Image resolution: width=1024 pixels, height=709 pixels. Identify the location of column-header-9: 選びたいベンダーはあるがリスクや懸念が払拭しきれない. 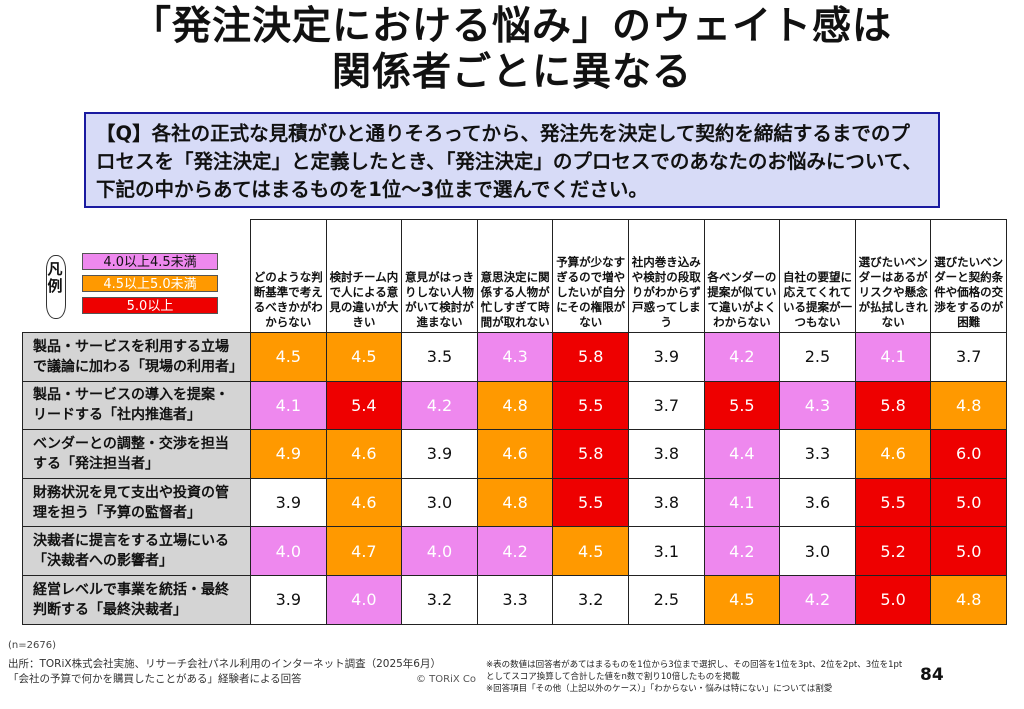
(893, 276).